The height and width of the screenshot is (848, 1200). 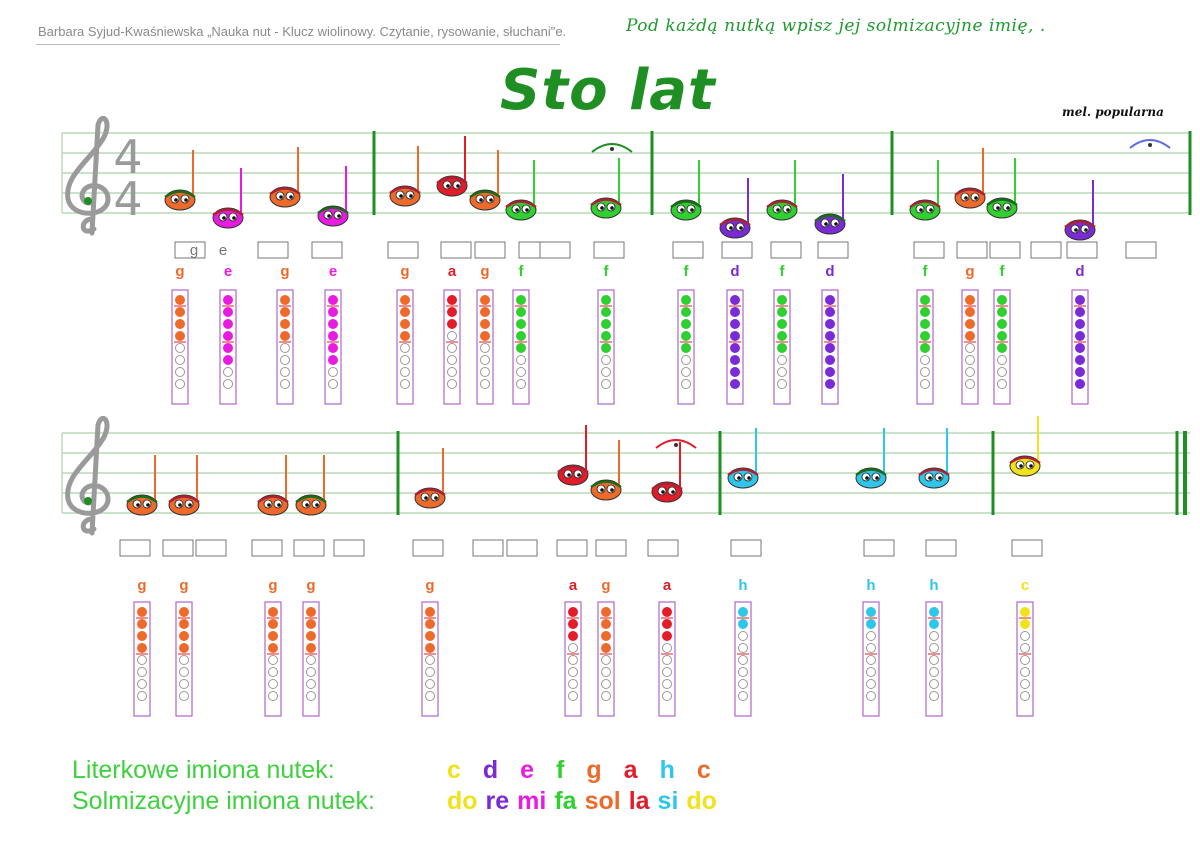 I want to click on solfege-name: sol, so click(x=602, y=801).